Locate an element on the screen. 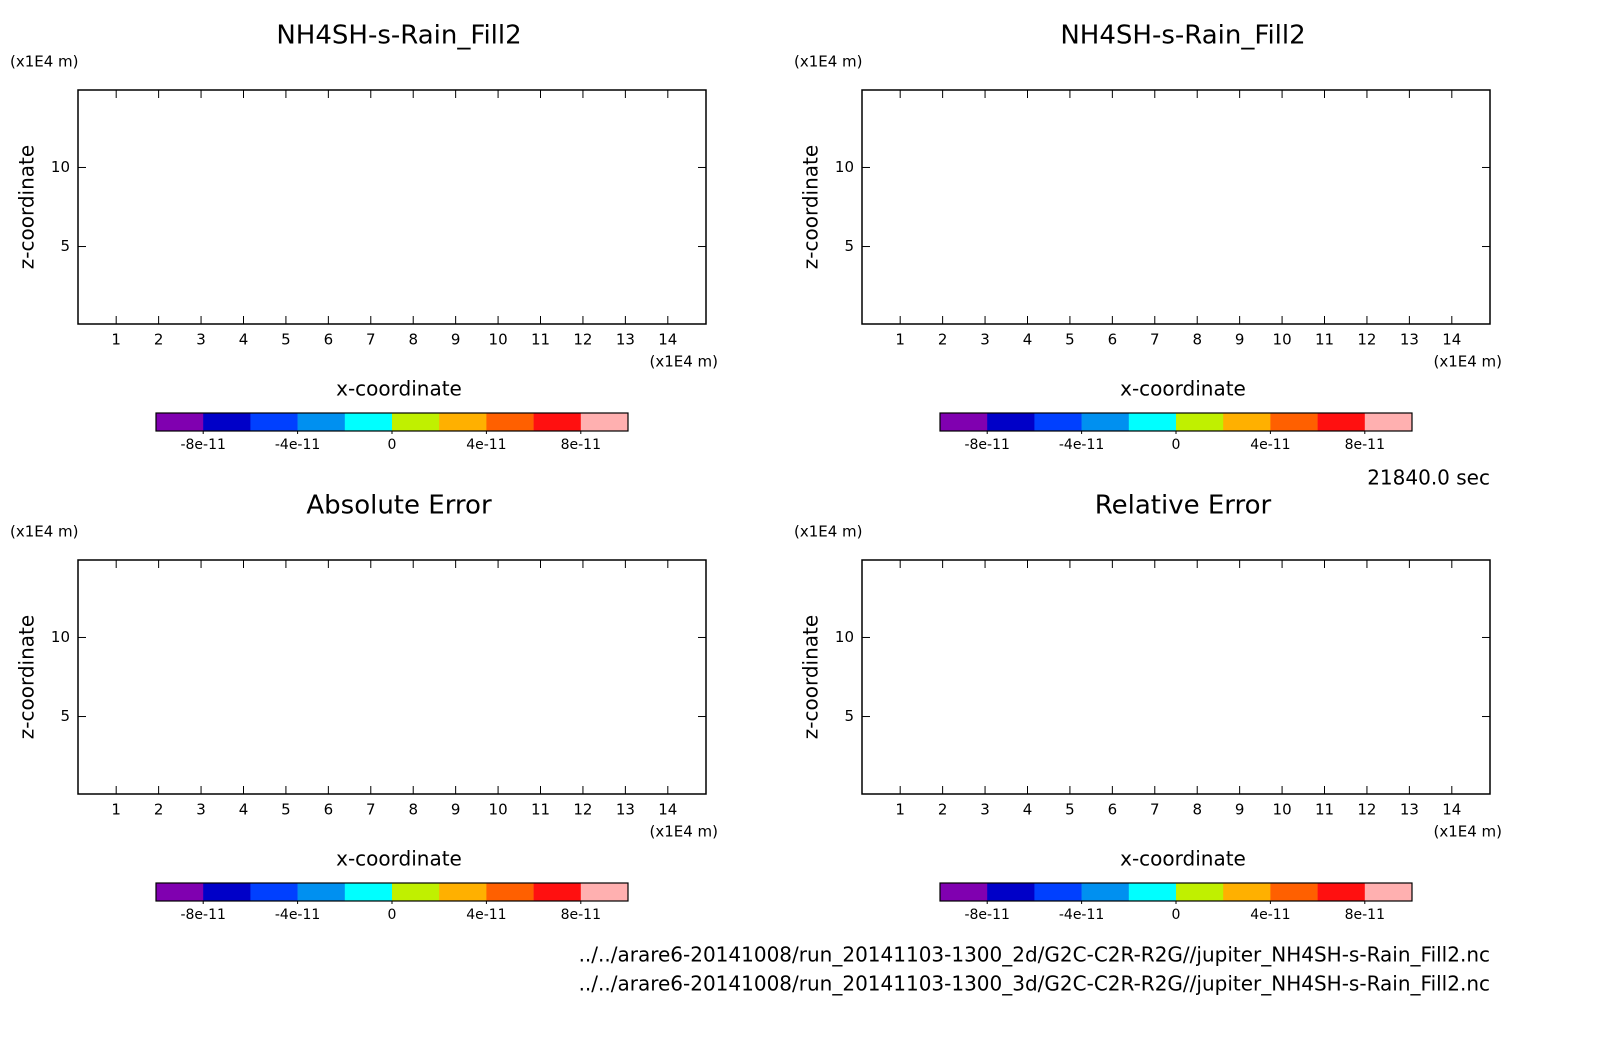 The height and width of the screenshot is (1054, 1604). x-tick-label: 1 is located at coordinates (116, 810).